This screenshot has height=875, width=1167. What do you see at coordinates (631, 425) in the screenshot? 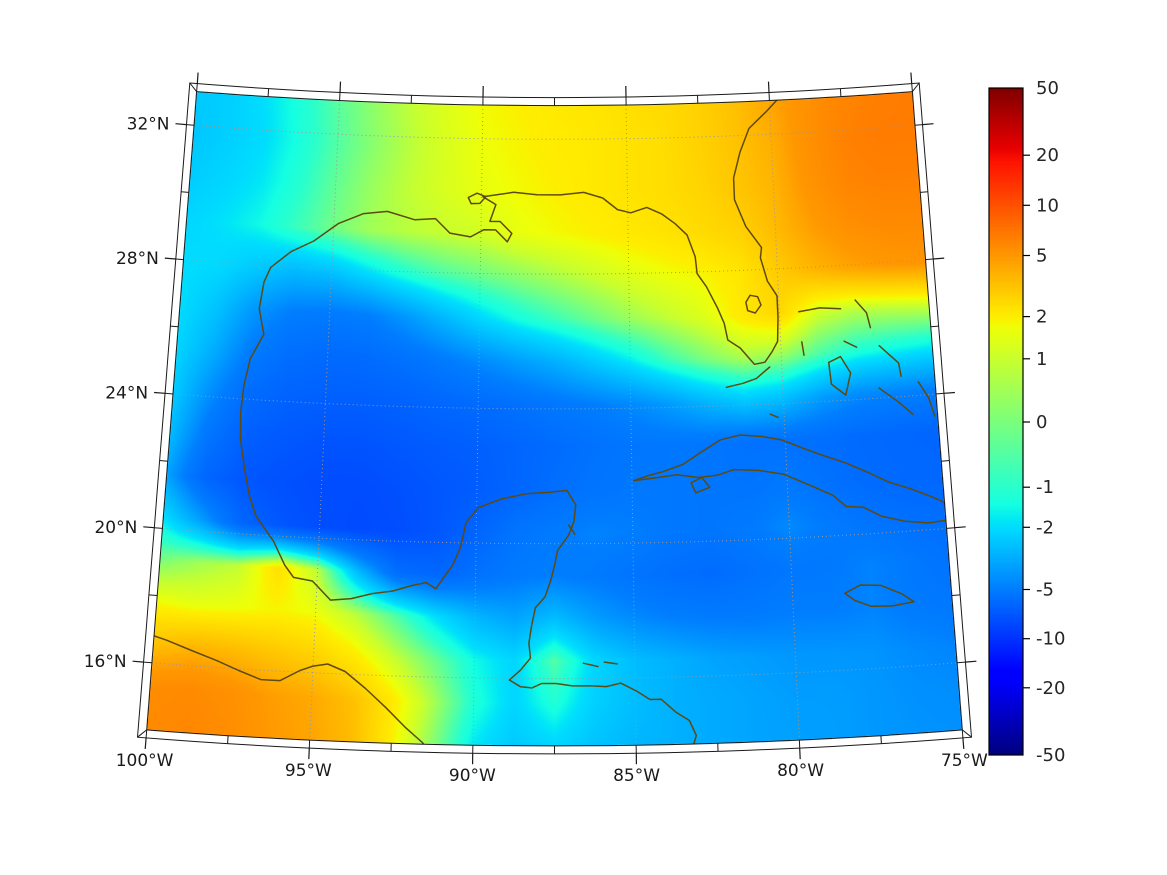
I see `gridline-lon-85W` at bounding box center [631, 425].